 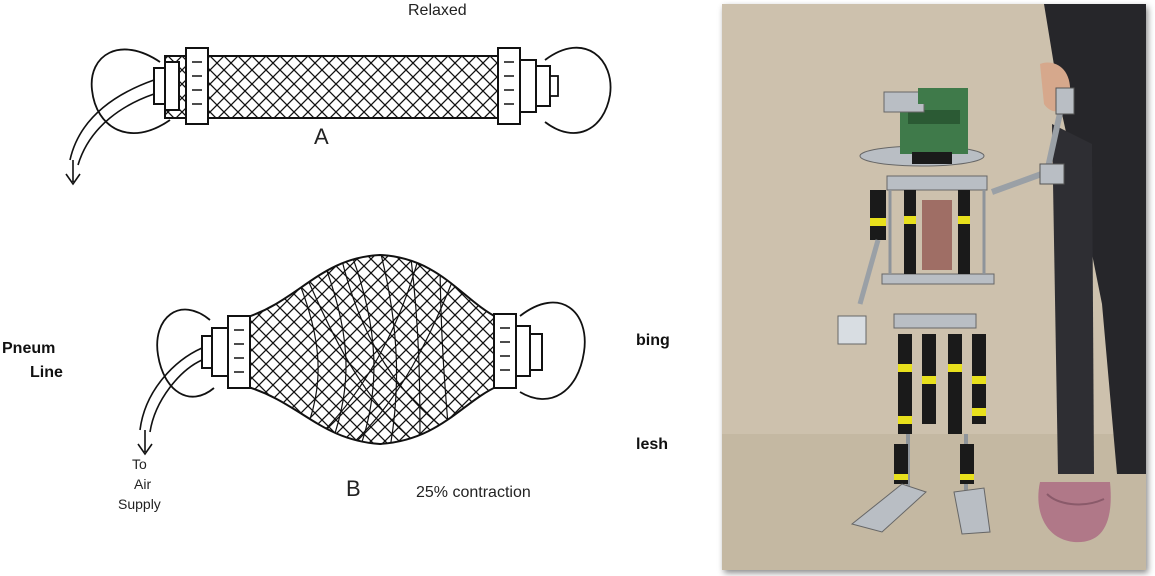 What do you see at coordinates (321, 136) in the screenshot?
I see `state-a-letter: A` at bounding box center [321, 136].